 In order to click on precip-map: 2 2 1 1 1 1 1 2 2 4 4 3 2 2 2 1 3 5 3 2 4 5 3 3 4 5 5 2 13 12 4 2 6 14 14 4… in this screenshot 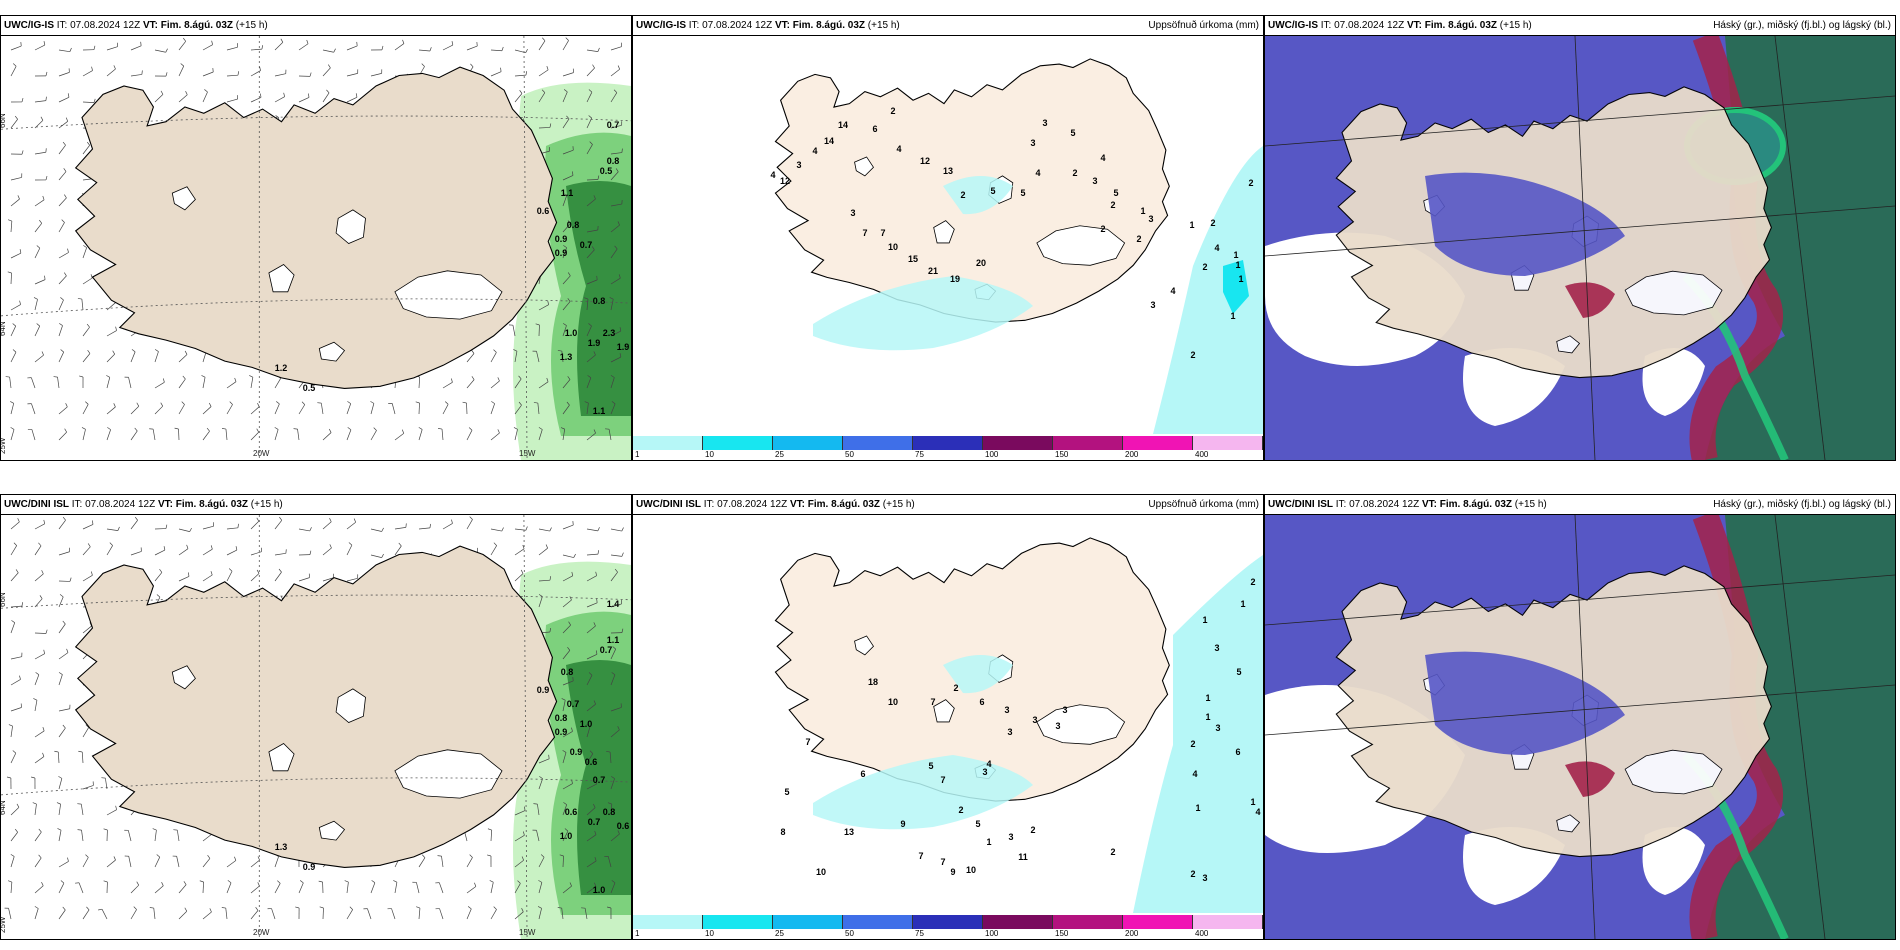, I will do `click(948, 248)`.